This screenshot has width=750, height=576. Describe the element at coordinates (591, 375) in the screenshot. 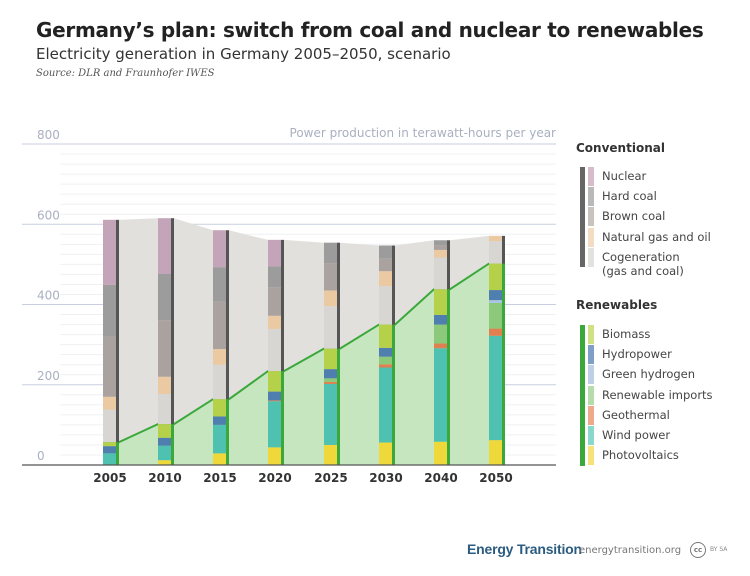

I see `legend-swatch-green-hydrogen` at that location.